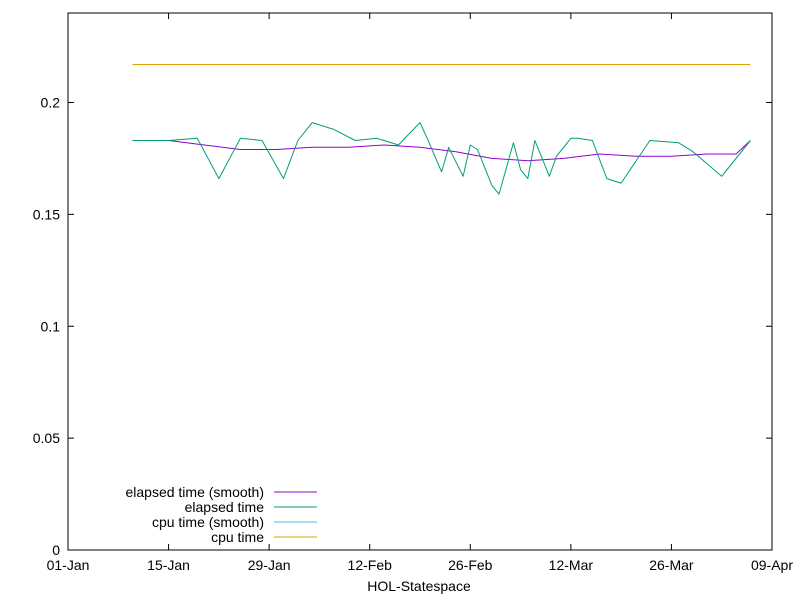 This screenshot has width=800, height=600. I want to click on y-tick-label: 0.1, so click(51, 326).